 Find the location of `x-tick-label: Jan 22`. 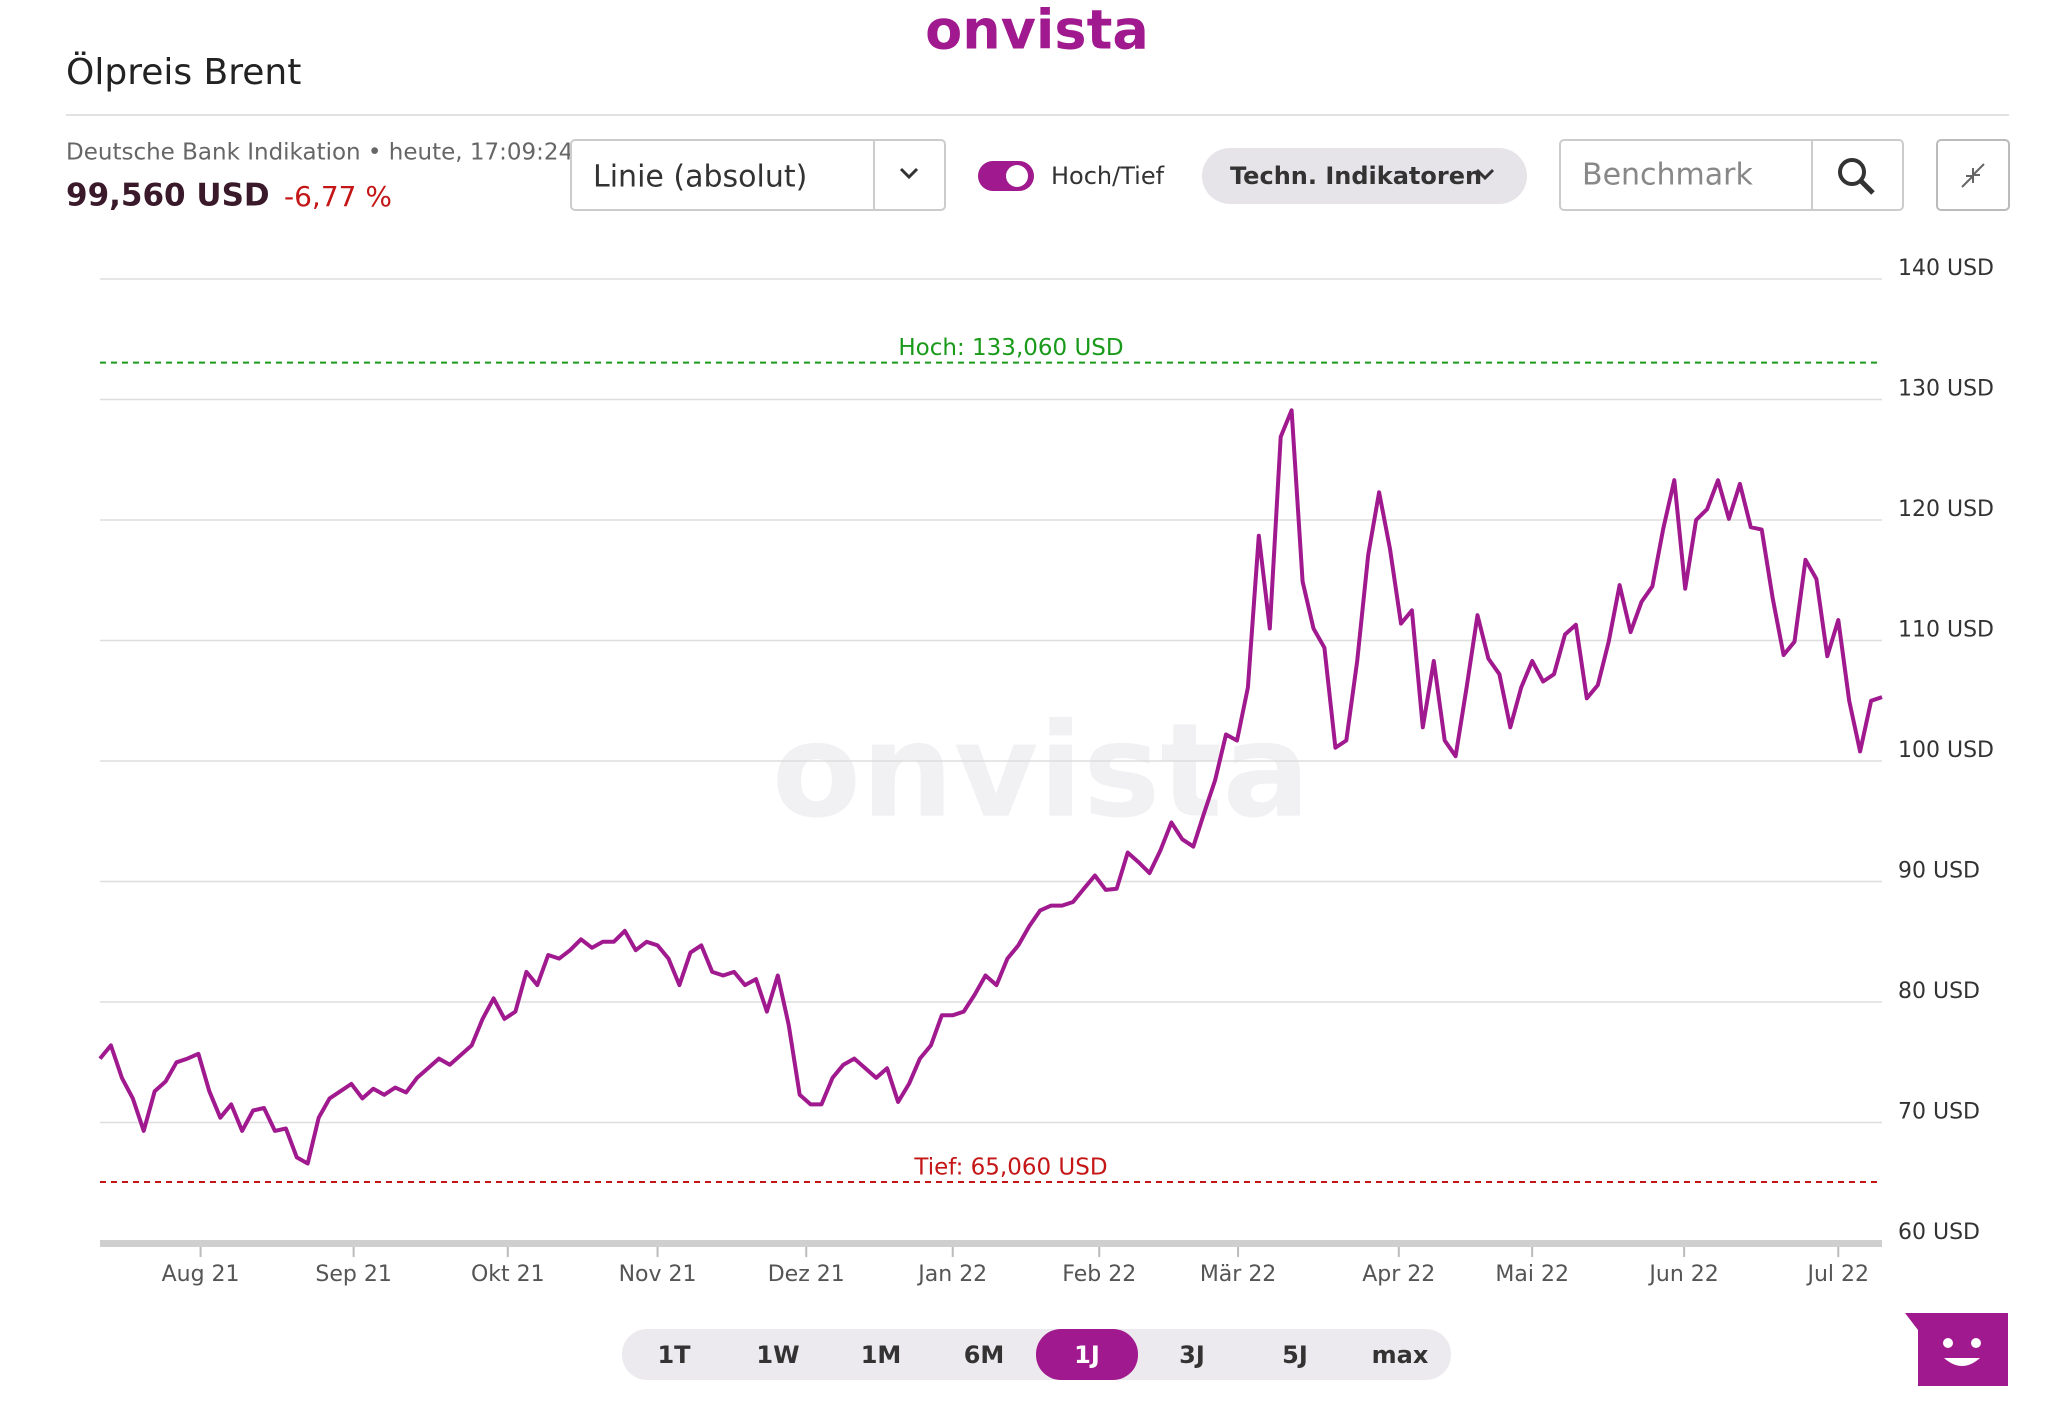

x-tick-label: Jan 22 is located at coordinates (951, 1274).